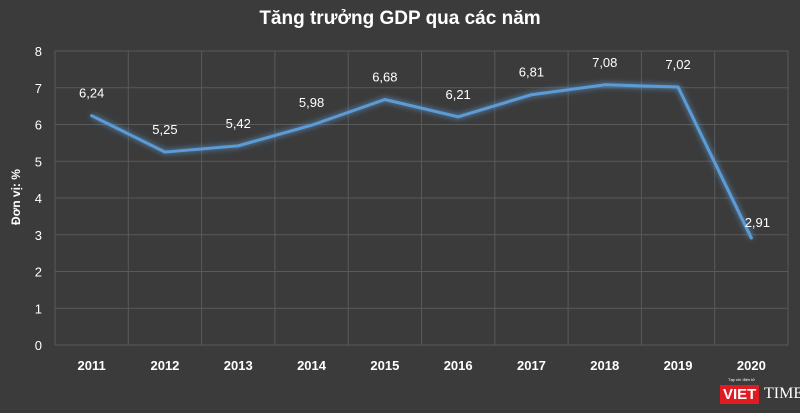 Image resolution: width=800 pixels, height=413 pixels. What do you see at coordinates (91, 93) in the screenshot?
I see `data-label: 6,24` at bounding box center [91, 93].